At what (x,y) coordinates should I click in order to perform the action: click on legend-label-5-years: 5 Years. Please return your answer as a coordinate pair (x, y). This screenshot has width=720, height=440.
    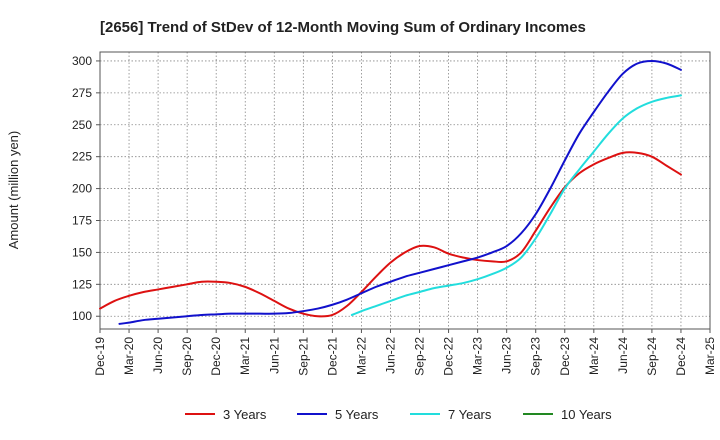
    Looking at the image, I should click on (357, 414).